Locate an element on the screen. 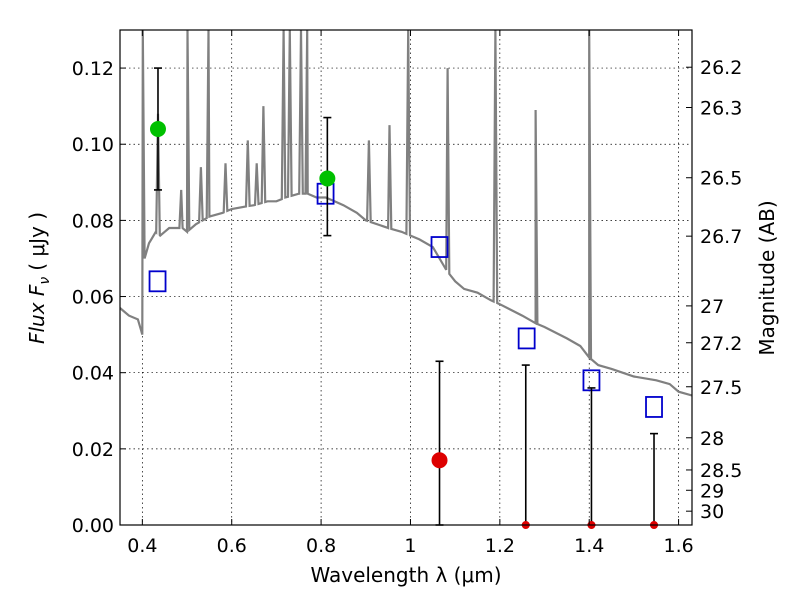 The image size is (800, 600). non-detection-point is located at coordinates (439, 460).